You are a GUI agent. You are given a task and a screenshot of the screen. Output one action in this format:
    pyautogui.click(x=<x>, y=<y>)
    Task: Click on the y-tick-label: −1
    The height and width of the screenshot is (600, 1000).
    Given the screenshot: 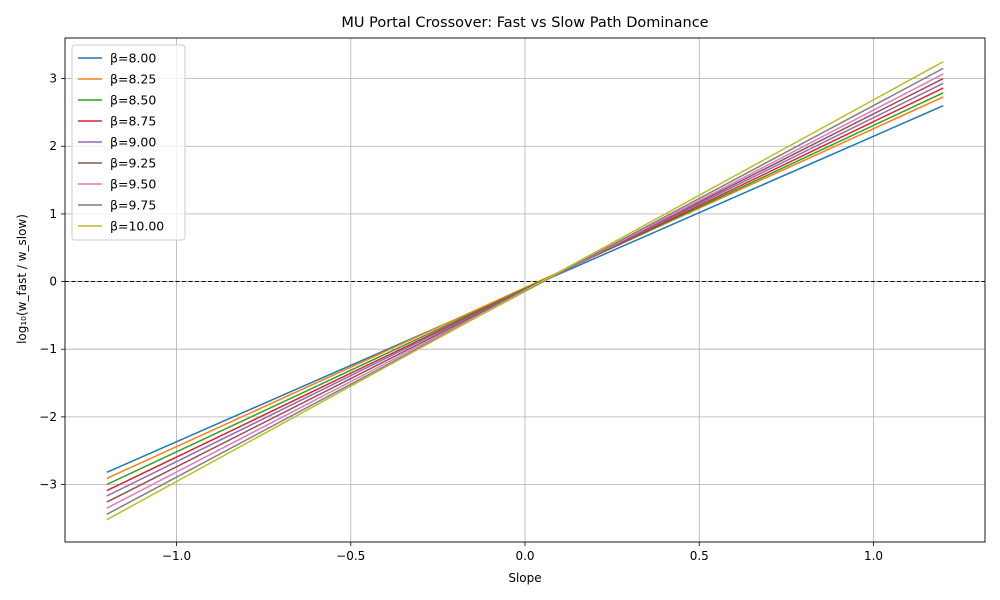 What is the action you would take?
    pyautogui.click(x=48, y=349)
    